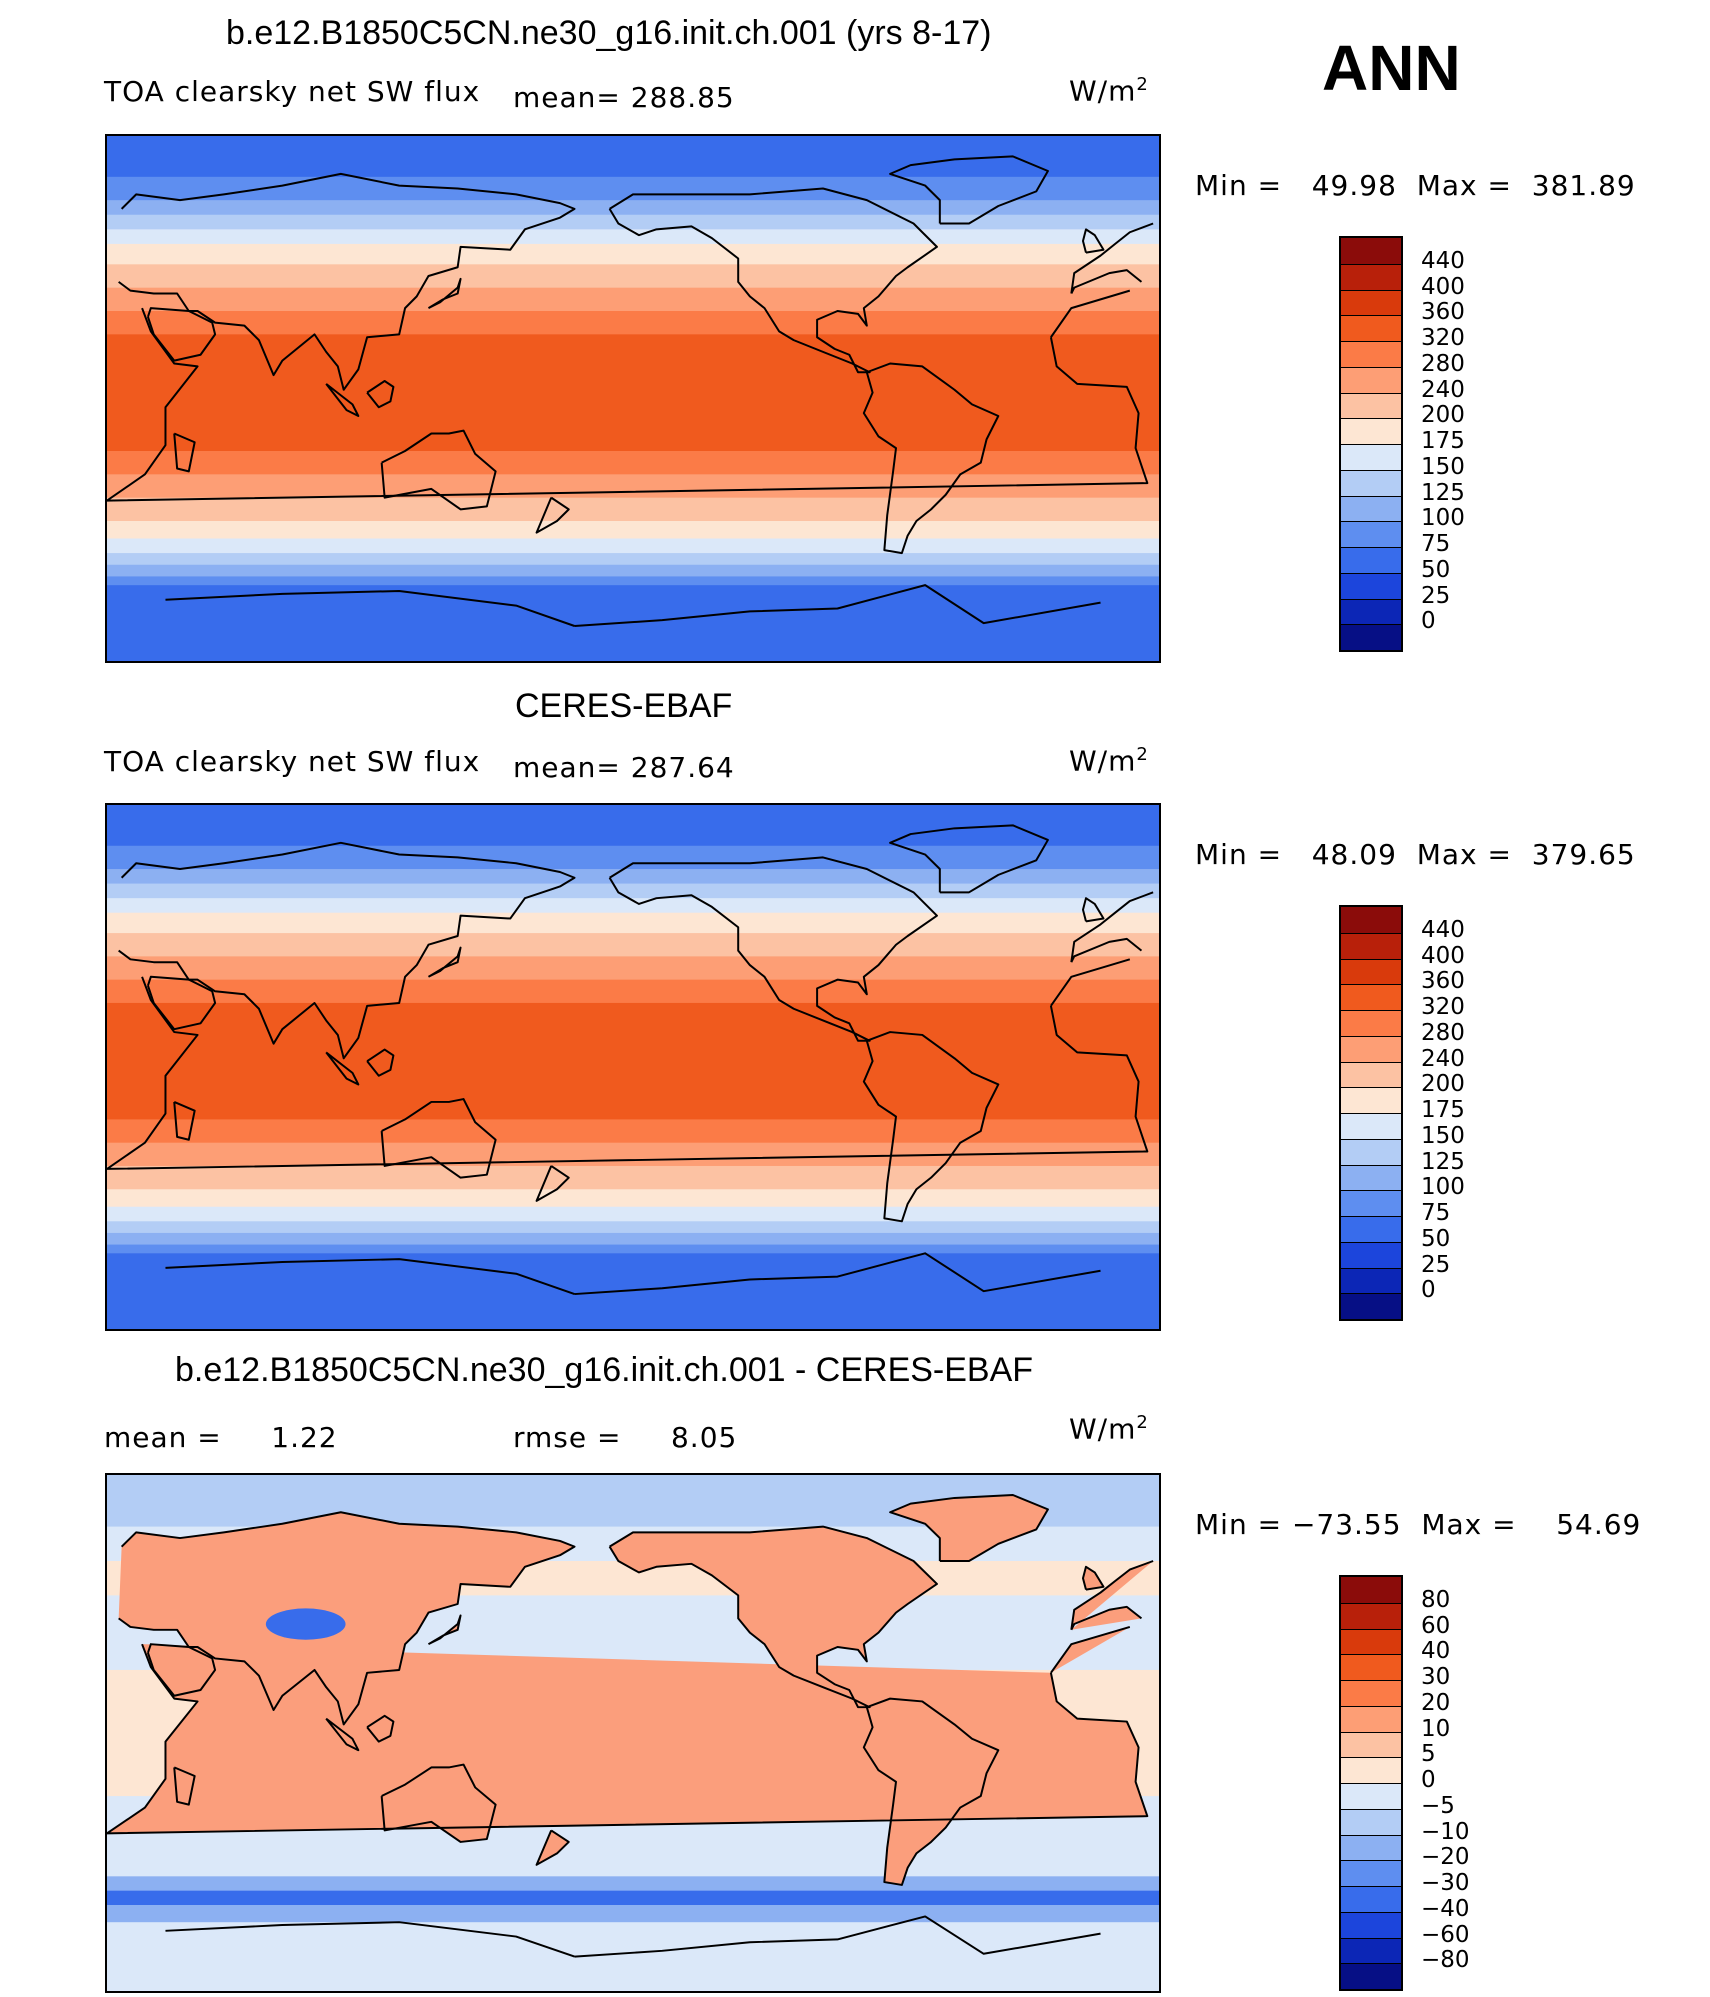 This screenshot has width=1710, height=1997. What do you see at coordinates (1436, 1702) in the screenshot?
I see `colorbar-tick-label: 20` at bounding box center [1436, 1702].